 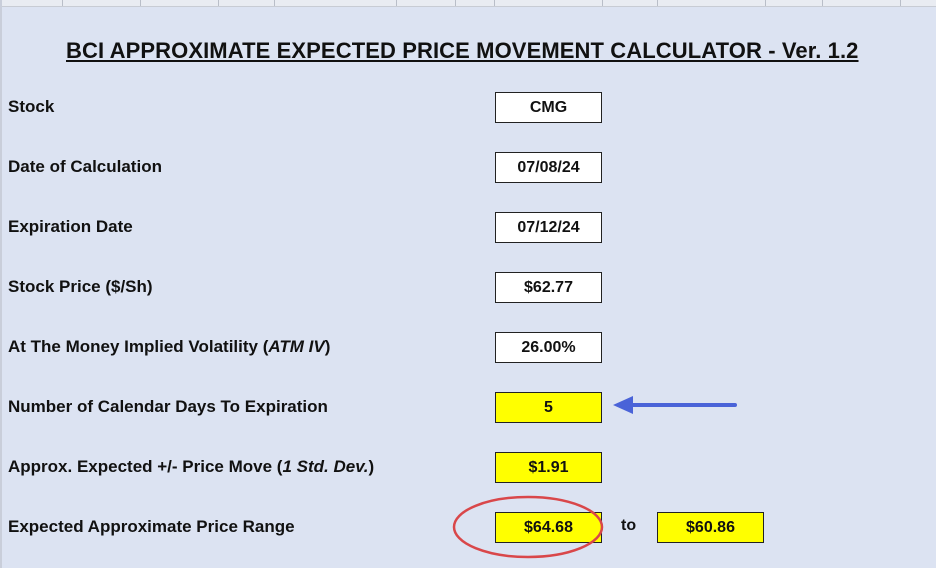 I want to click on column-header-strip, so click(x=468, y=3).